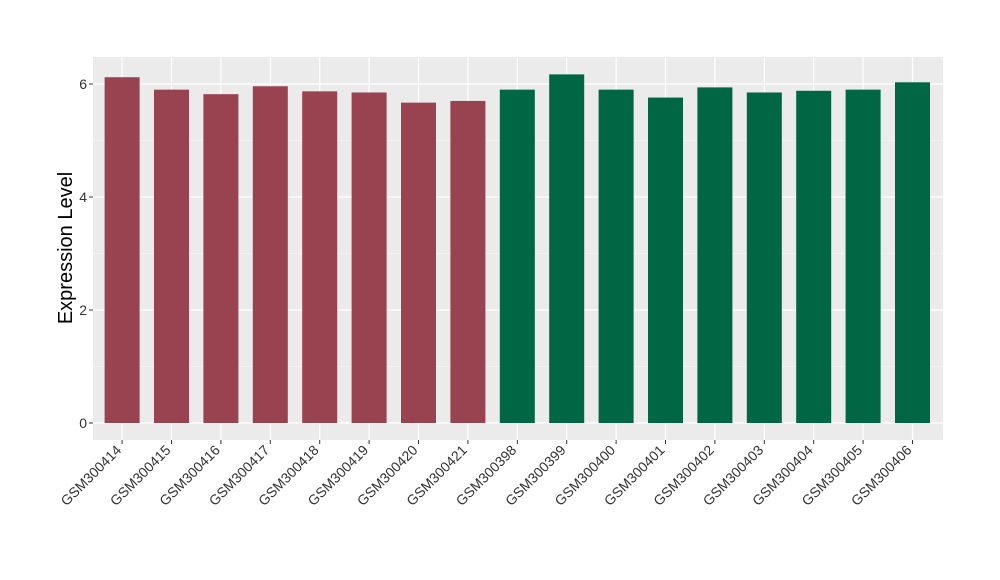 The image size is (1000, 580). What do you see at coordinates (517, 256) in the screenshot?
I see `bar-GSM300398` at bounding box center [517, 256].